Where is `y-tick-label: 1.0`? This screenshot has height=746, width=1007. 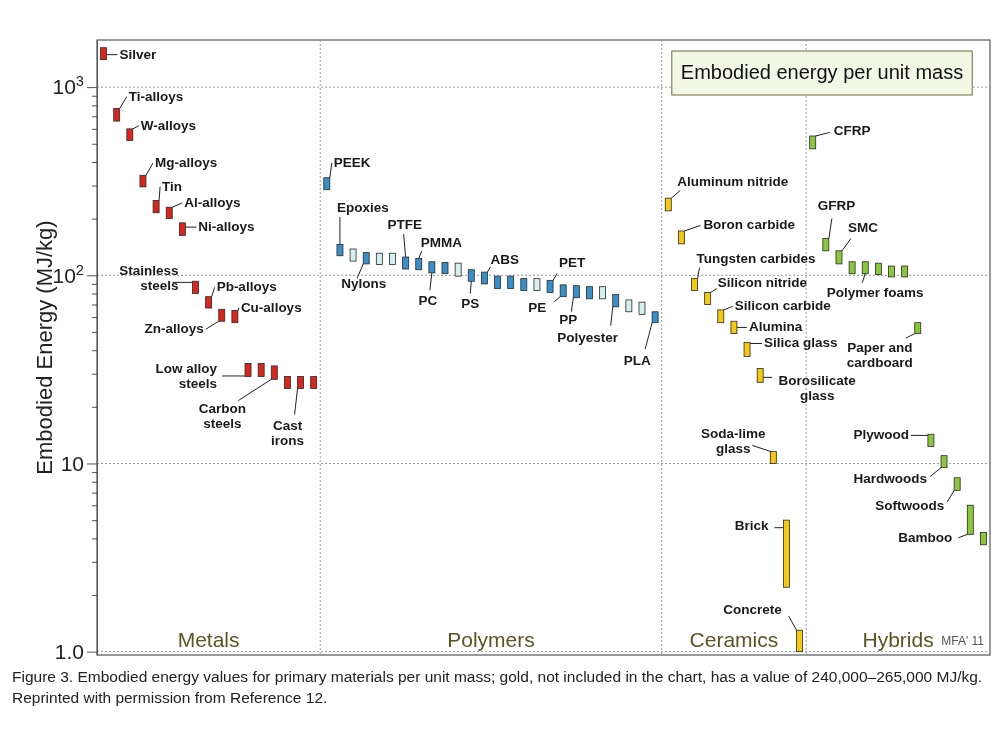 y-tick-label: 1.0 is located at coordinates (69, 651).